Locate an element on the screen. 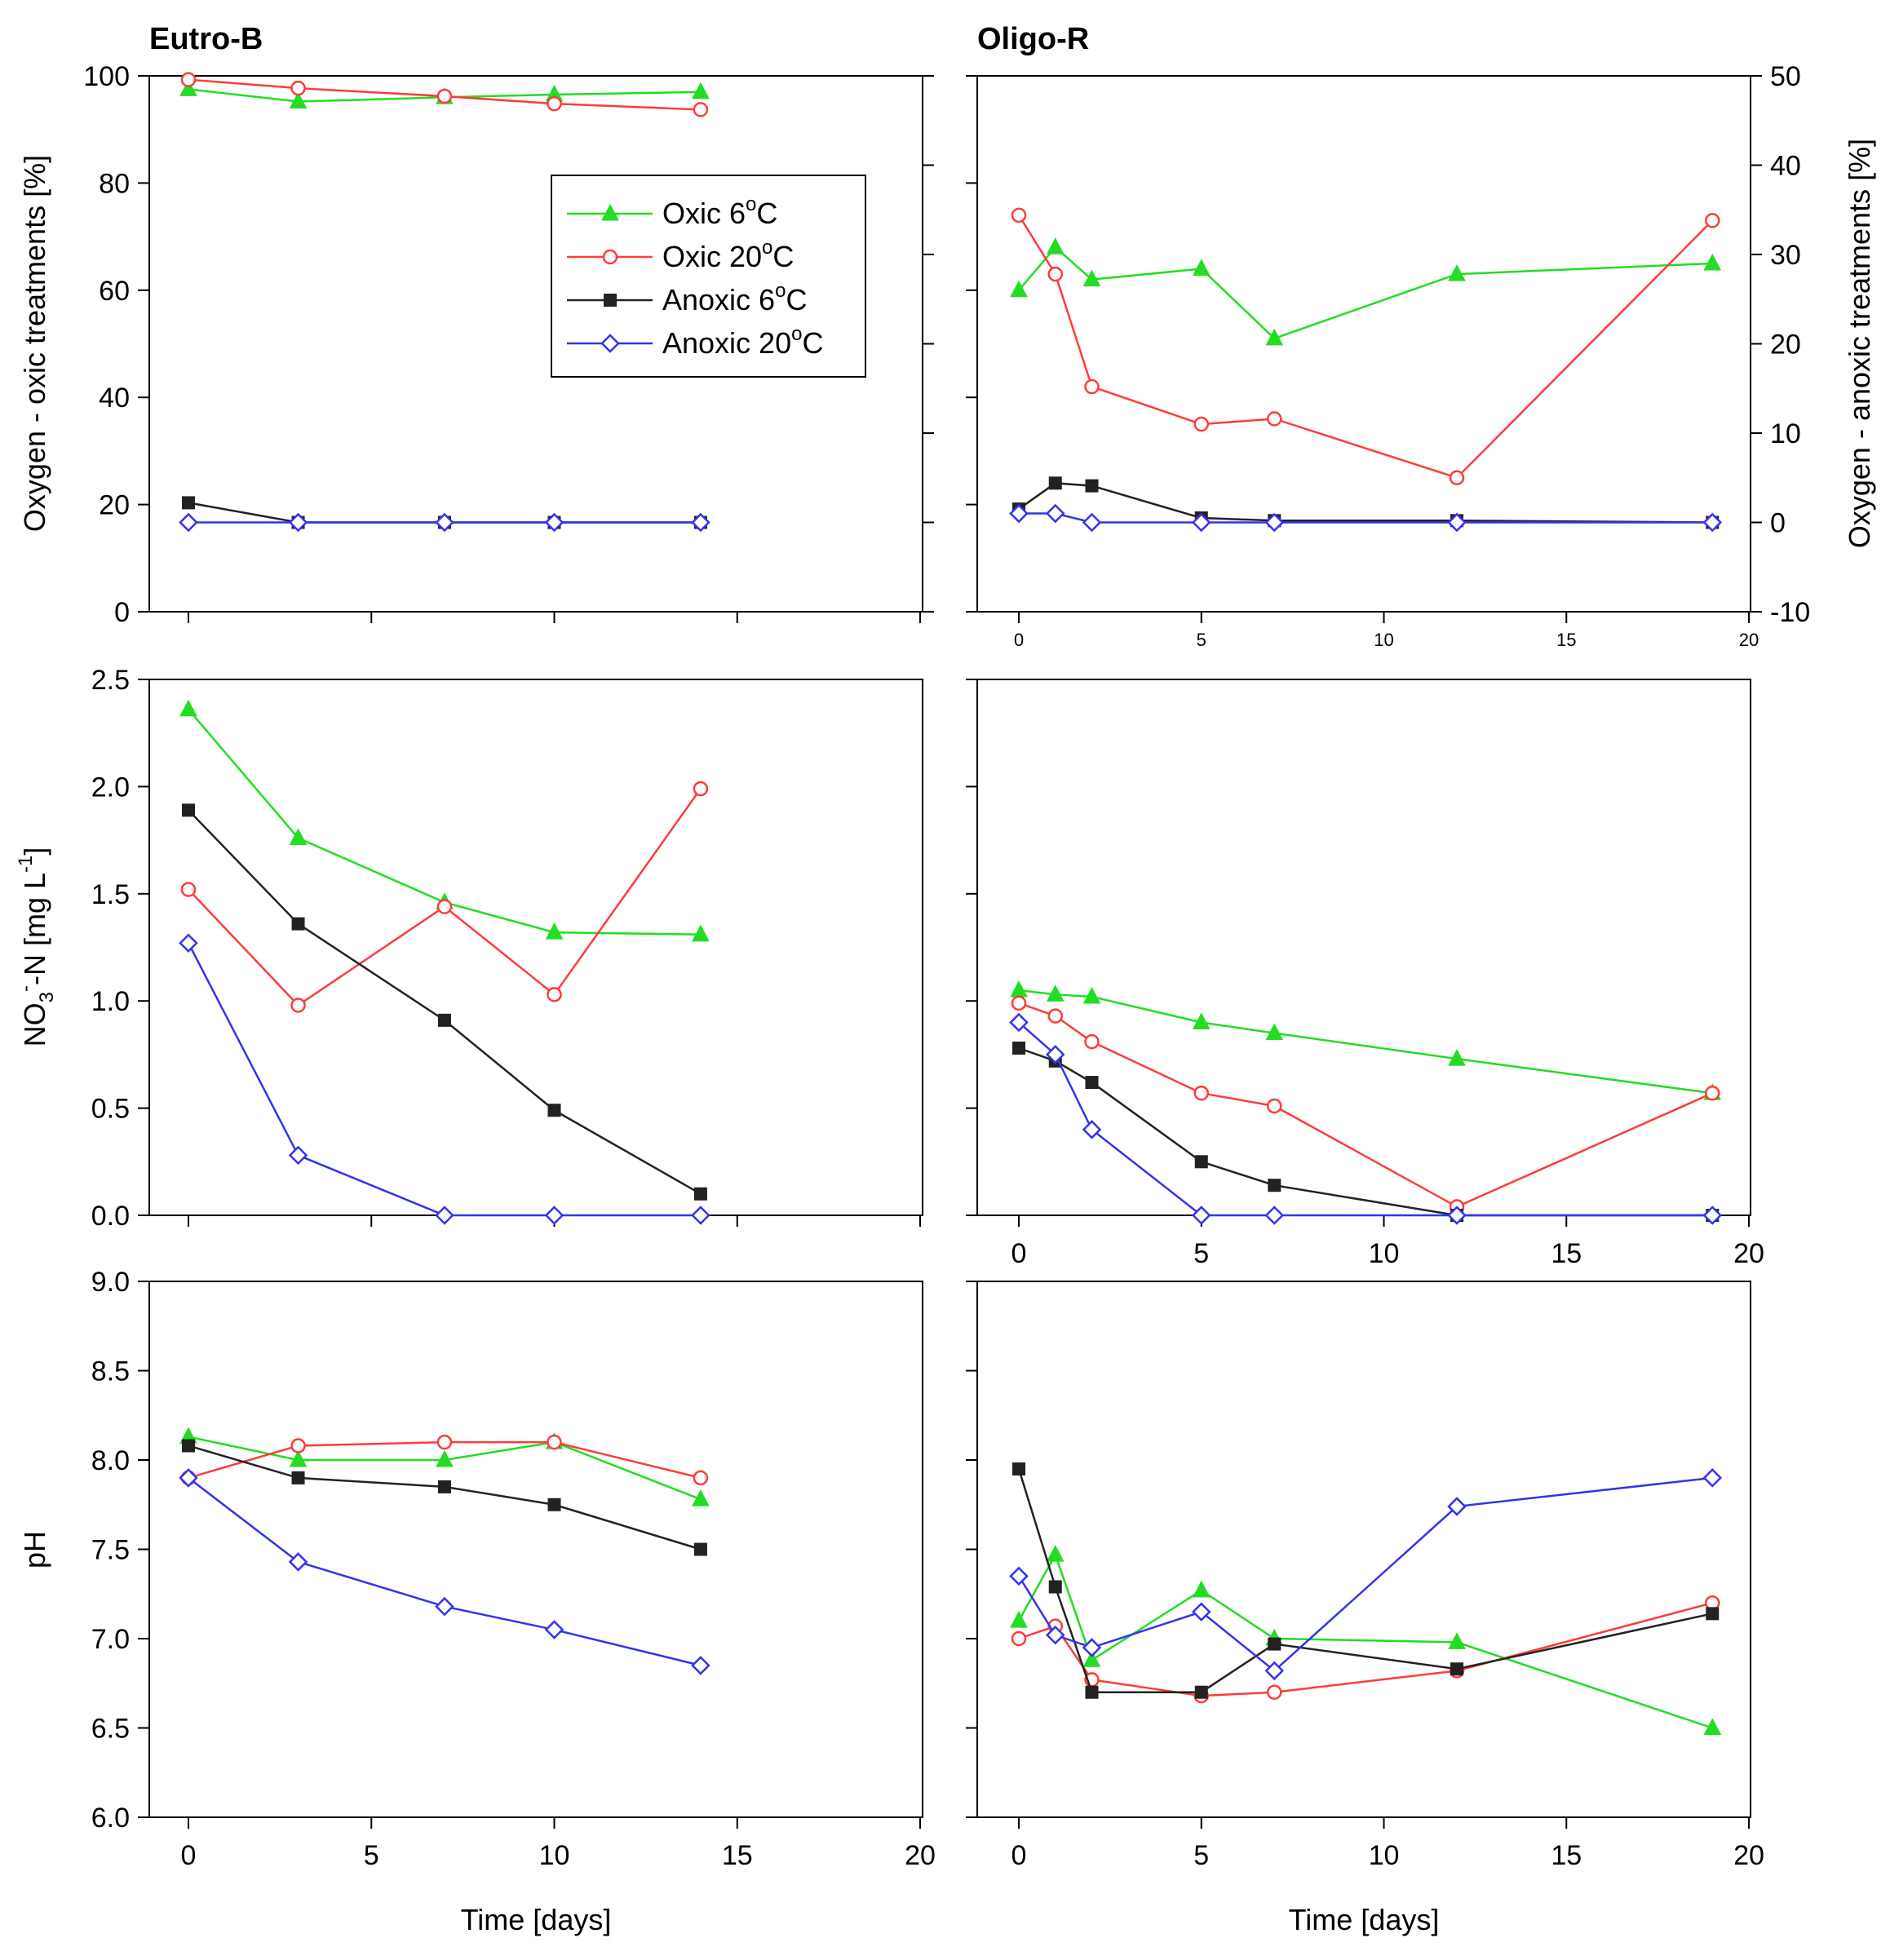  eutro-oxygen-y-tick-label: 40 is located at coordinates (114, 398).